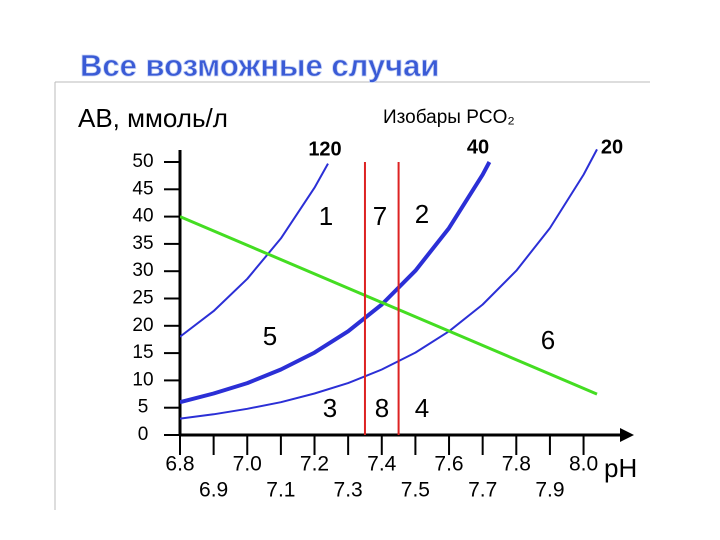 This screenshot has width=720, height=540. I want to click on region-label: 1, so click(326, 216).